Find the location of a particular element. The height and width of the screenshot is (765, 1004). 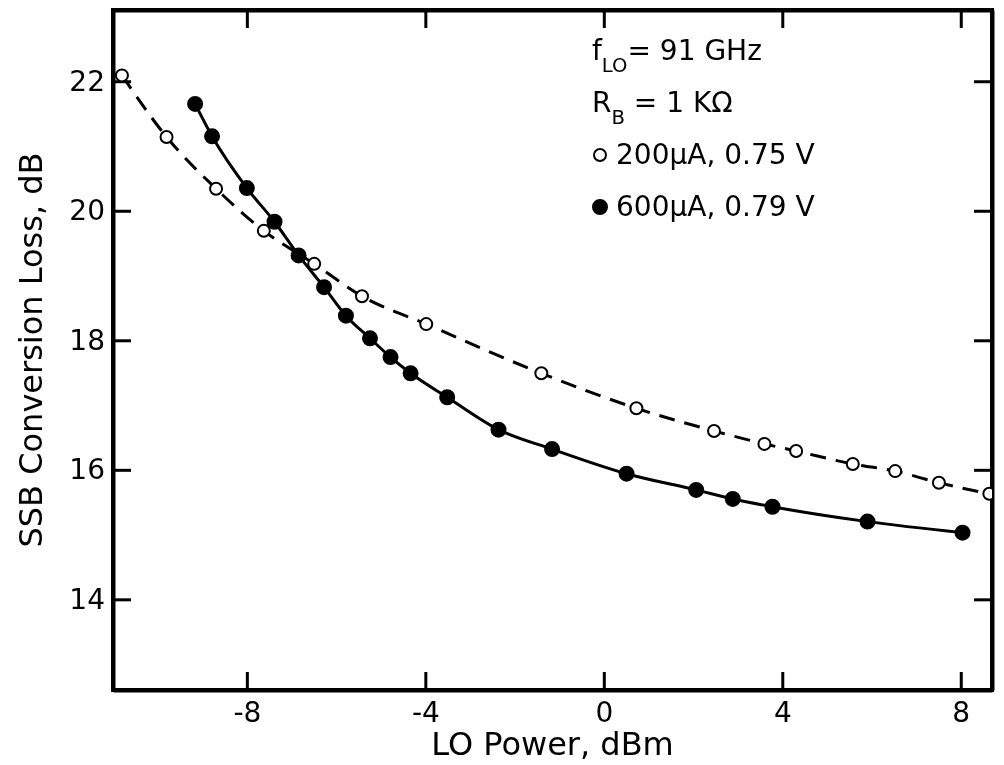

annotation: R$_{B}$ = 1 KΩ is located at coordinates (662, 107).